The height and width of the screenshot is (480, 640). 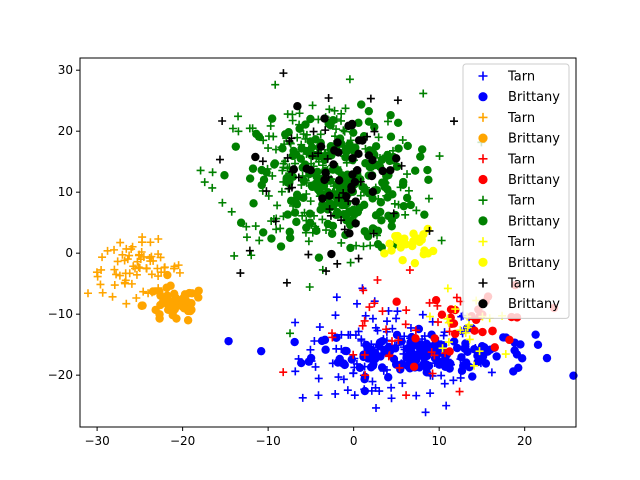 I want to click on y-tick-label: −20, so click(x=60, y=375).